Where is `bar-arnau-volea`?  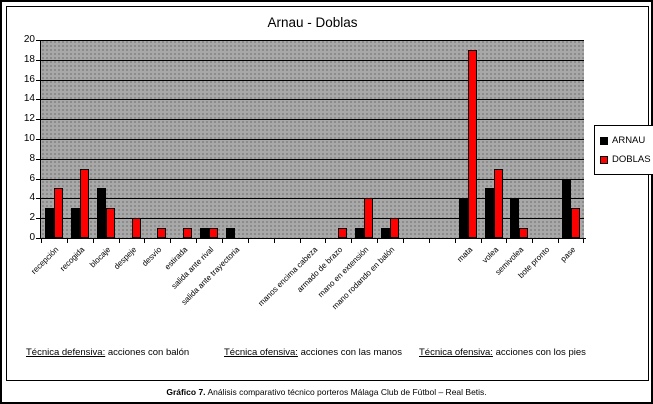
bar-arnau-volea is located at coordinates (489, 213).